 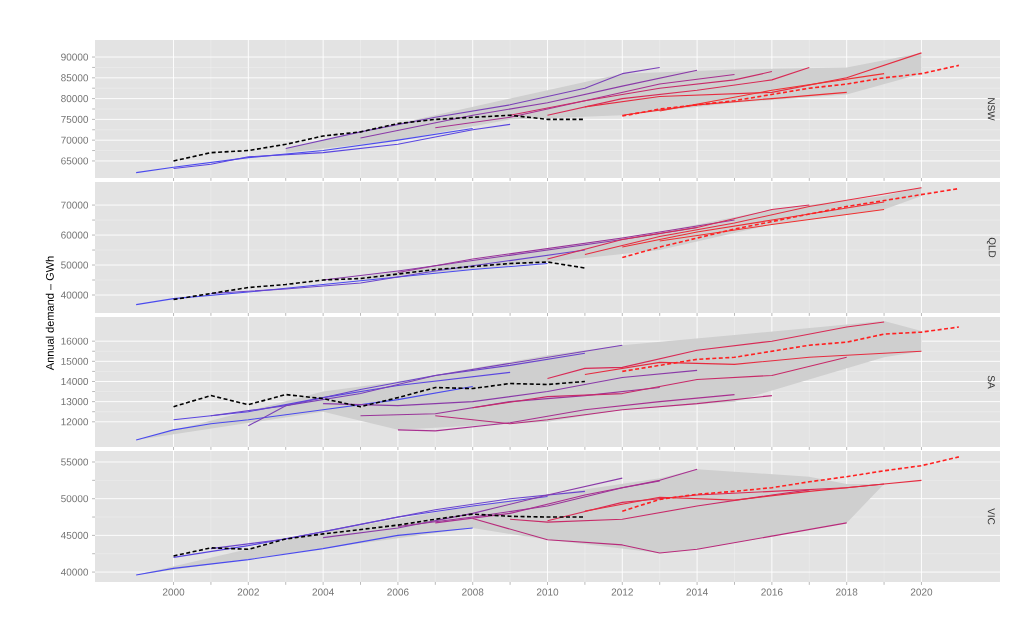 What do you see at coordinates (49, 313) in the screenshot?
I see `y-axis-title: Annual demand – GWh` at bounding box center [49, 313].